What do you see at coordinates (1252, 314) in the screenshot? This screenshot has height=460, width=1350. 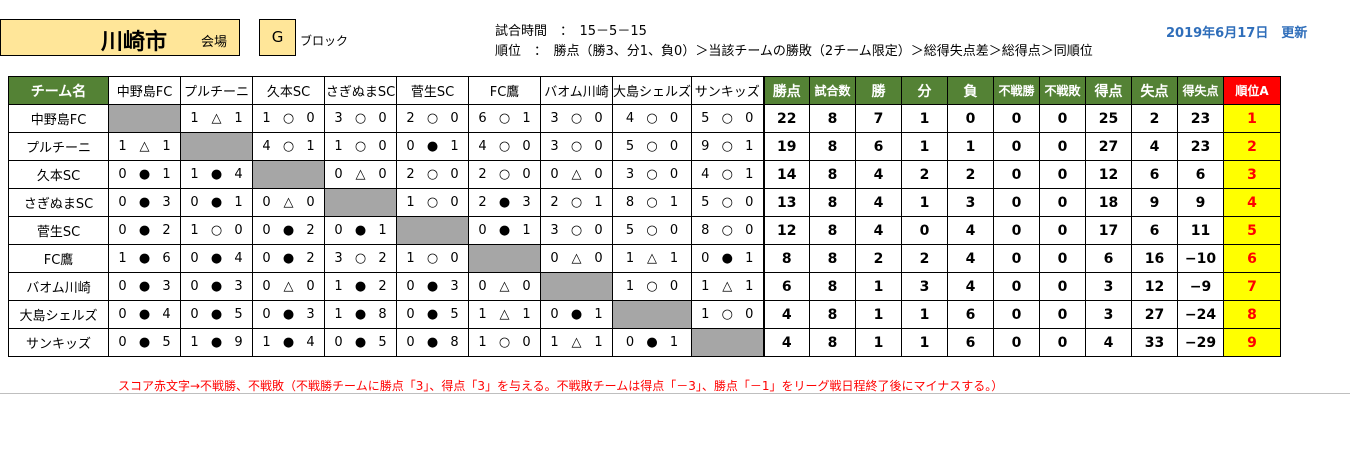 I see `rank-cell: 8` at bounding box center [1252, 314].